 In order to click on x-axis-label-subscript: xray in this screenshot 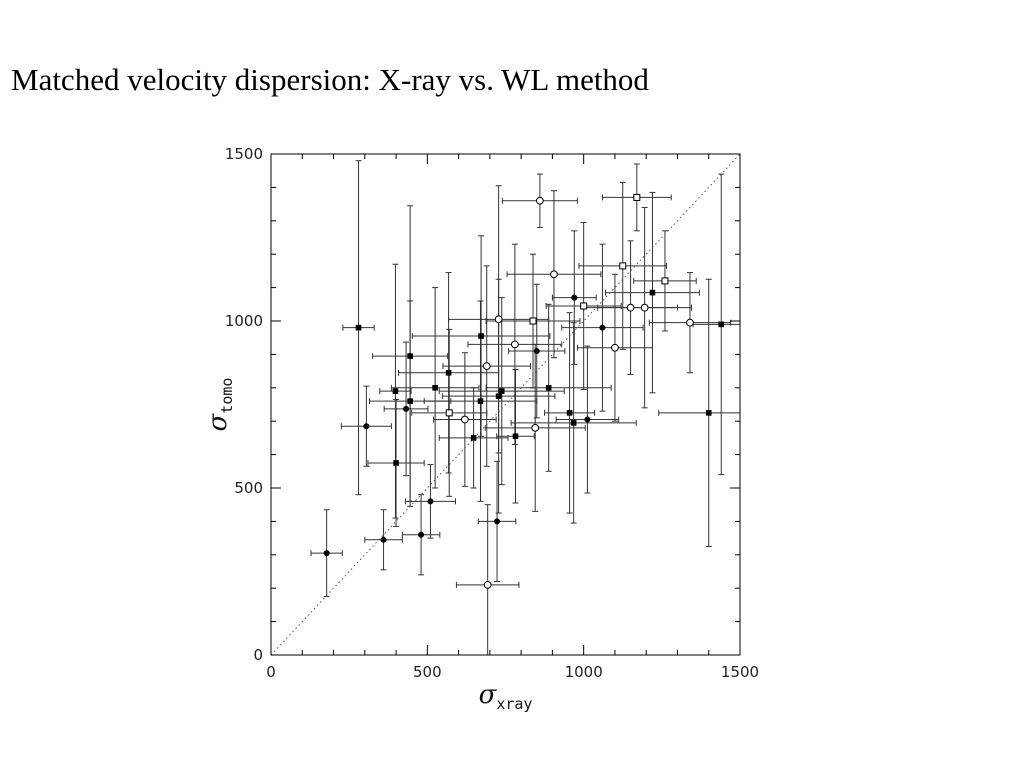, I will do `click(514, 704)`.